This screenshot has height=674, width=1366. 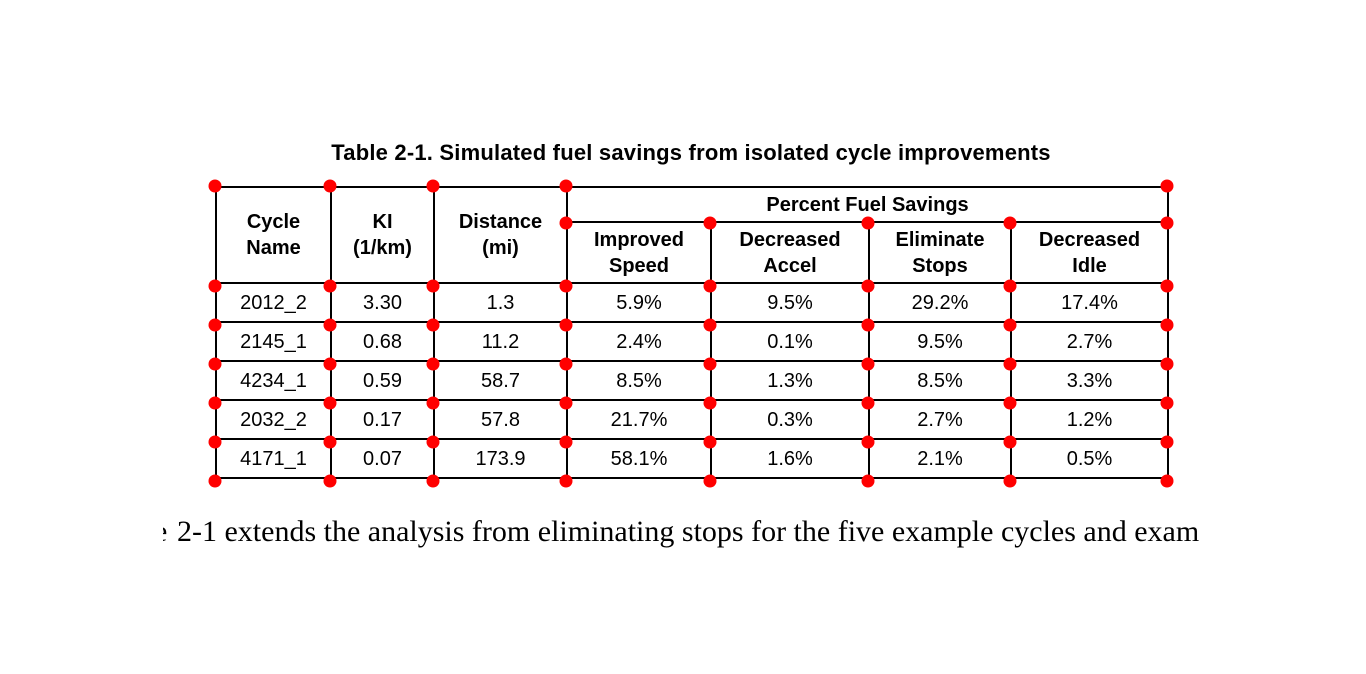 What do you see at coordinates (1089, 458) in the screenshot?
I see `table-cell: 0.5%` at bounding box center [1089, 458].